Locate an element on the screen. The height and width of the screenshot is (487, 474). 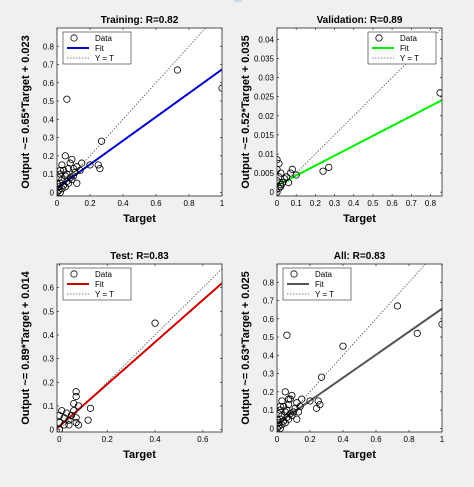
training-xtick-label: 1 is located at coordinates (222, 203).